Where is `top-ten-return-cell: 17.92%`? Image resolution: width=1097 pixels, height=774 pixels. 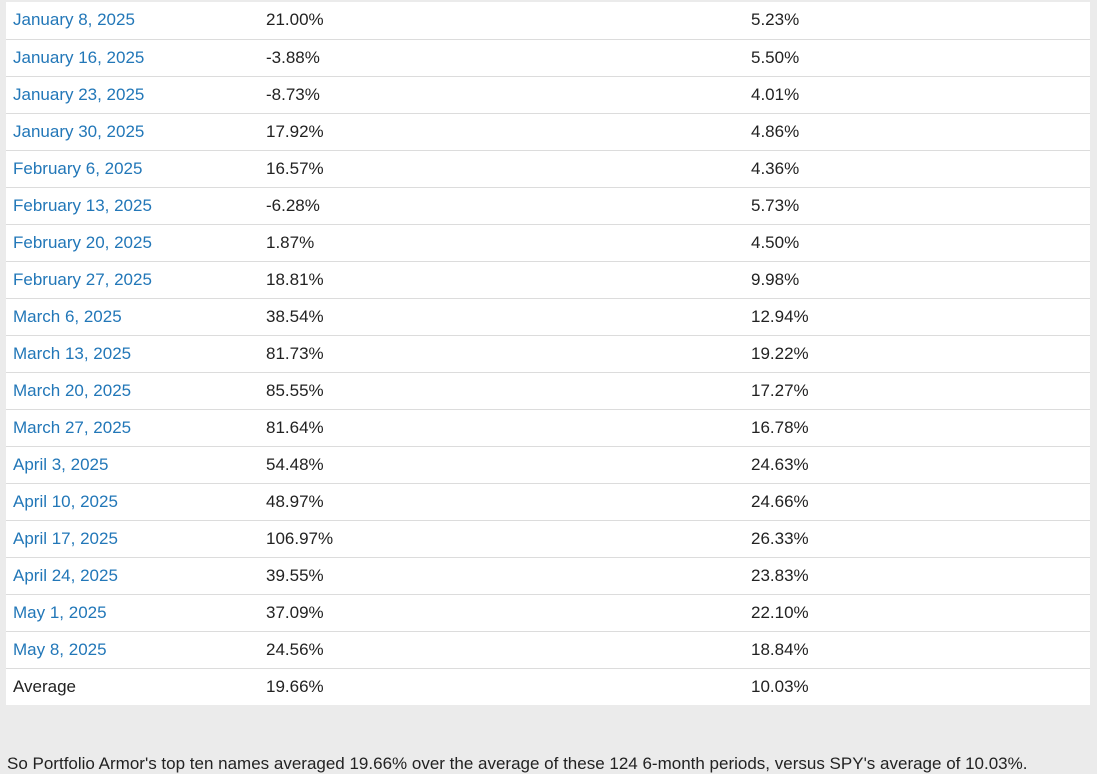
top-ten-return-cell: 17.92% is located at coordinates (501, 132).